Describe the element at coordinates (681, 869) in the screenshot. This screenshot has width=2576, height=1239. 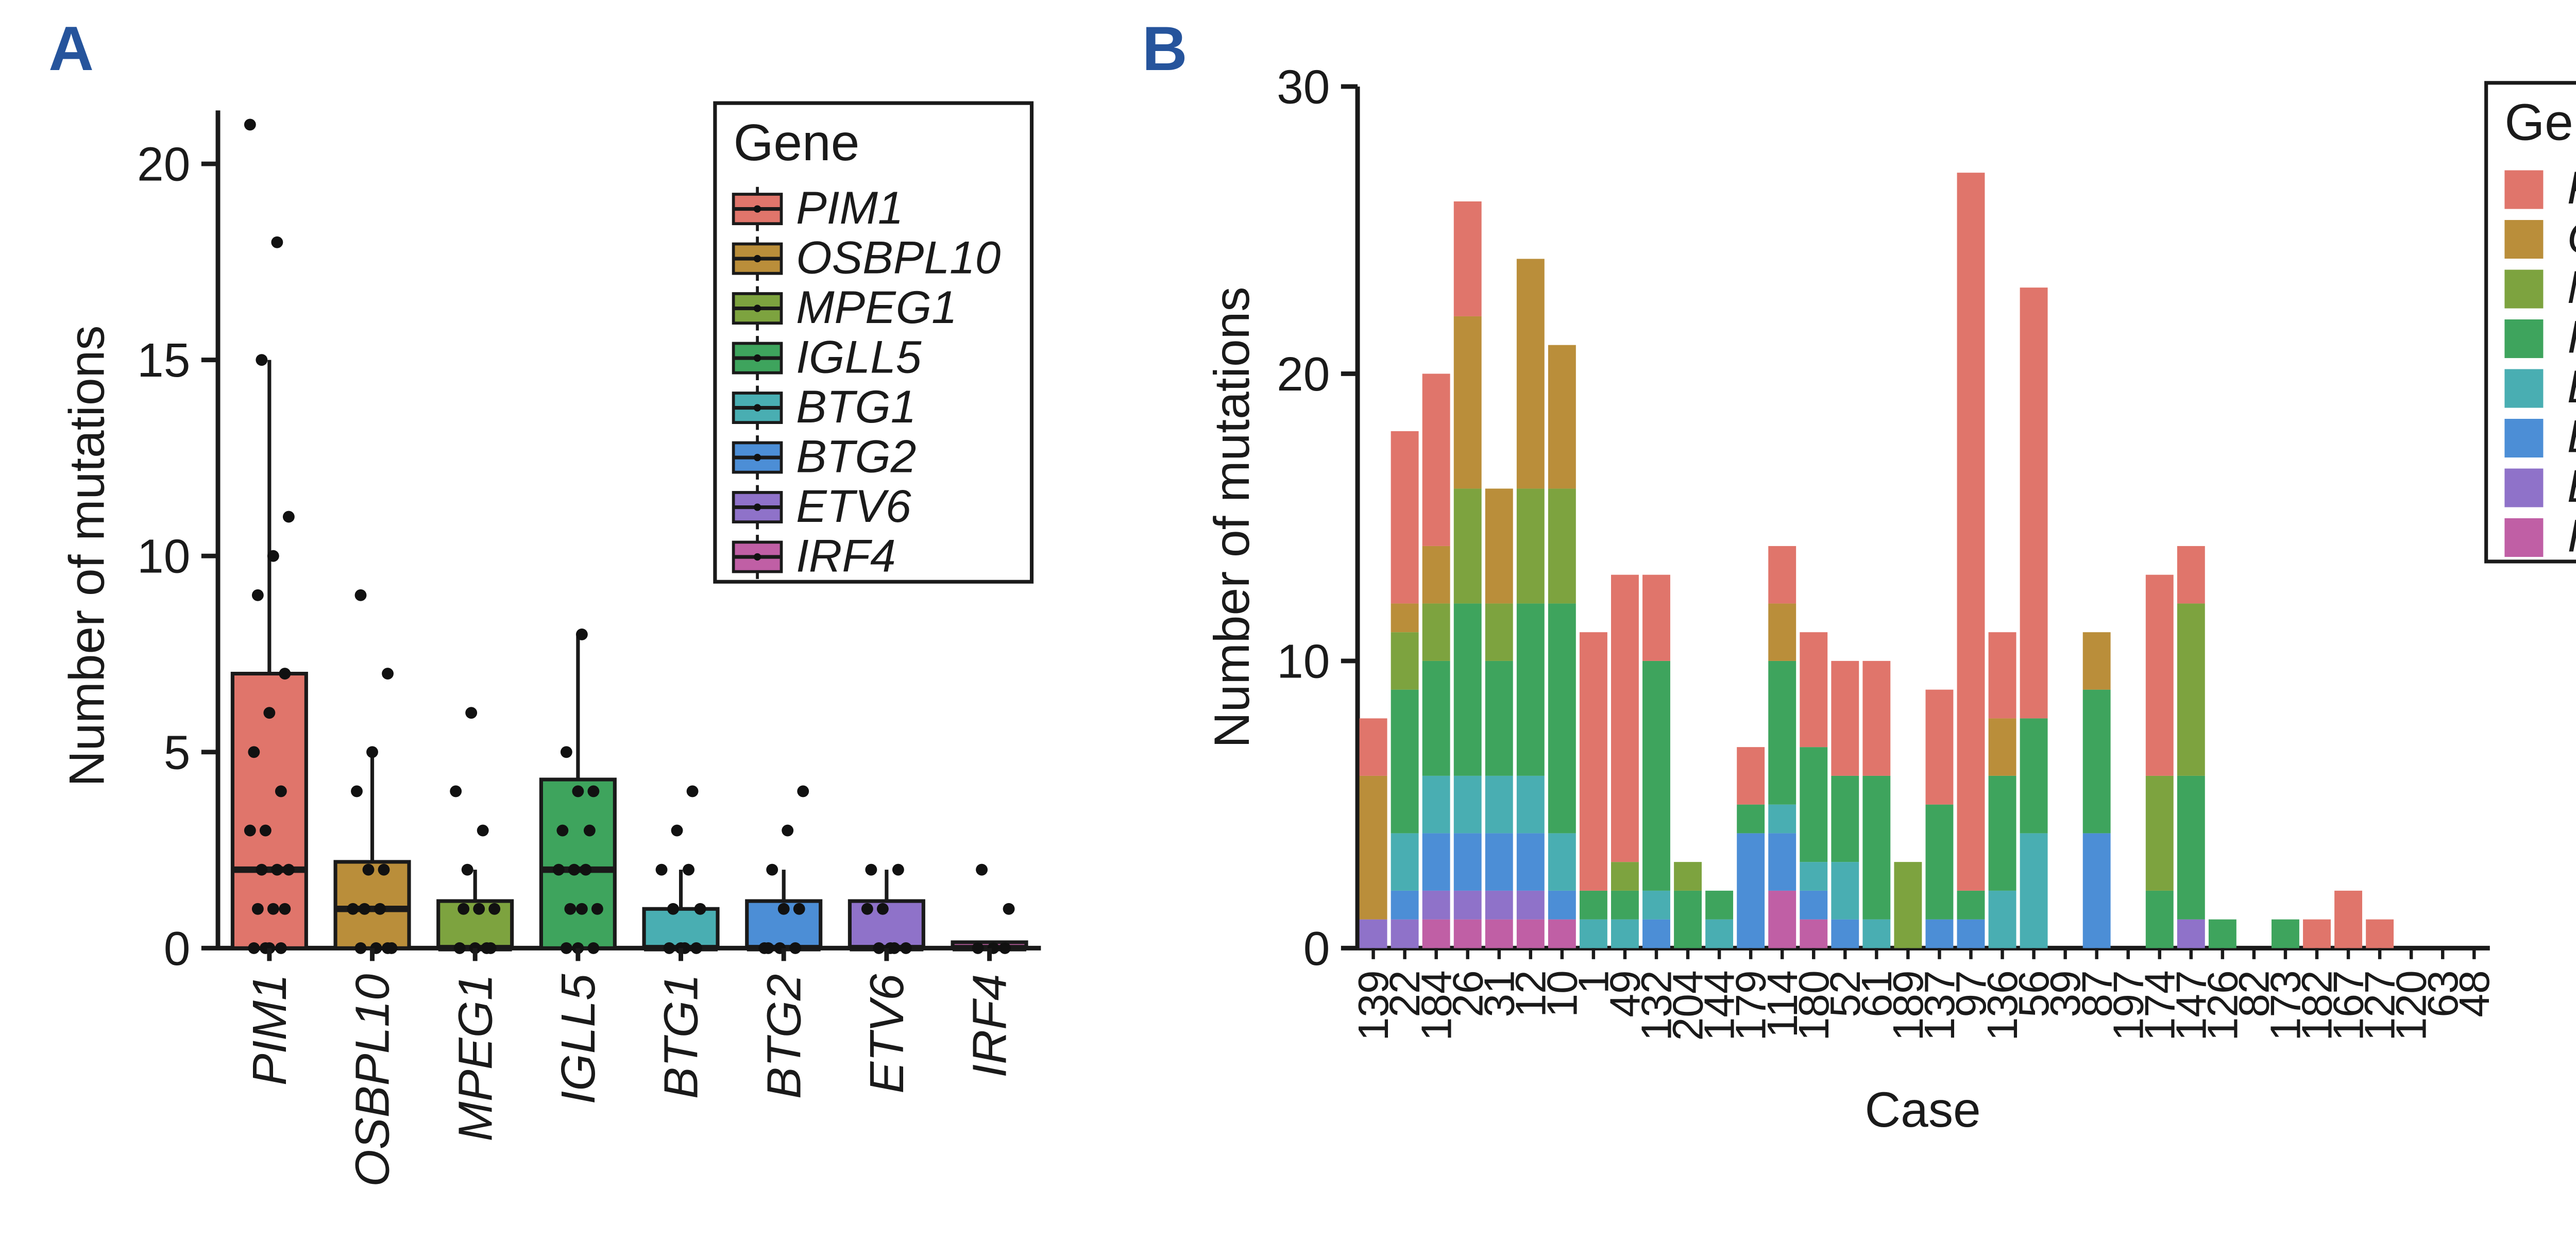
I see `box-BTG1` at that location.